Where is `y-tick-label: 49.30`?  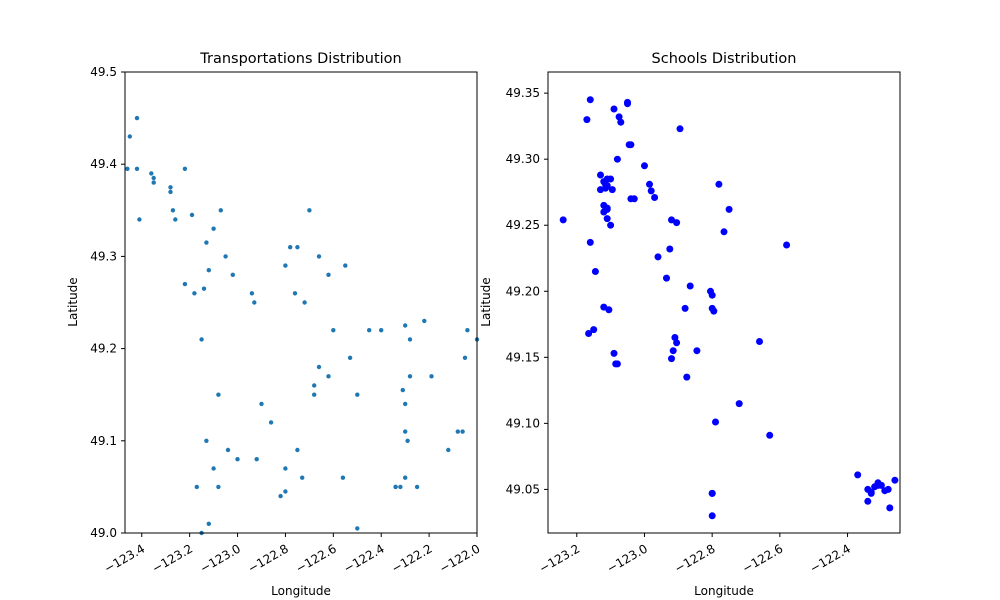
y-tick-label: 49.30 is located at coordinates (523, 159).